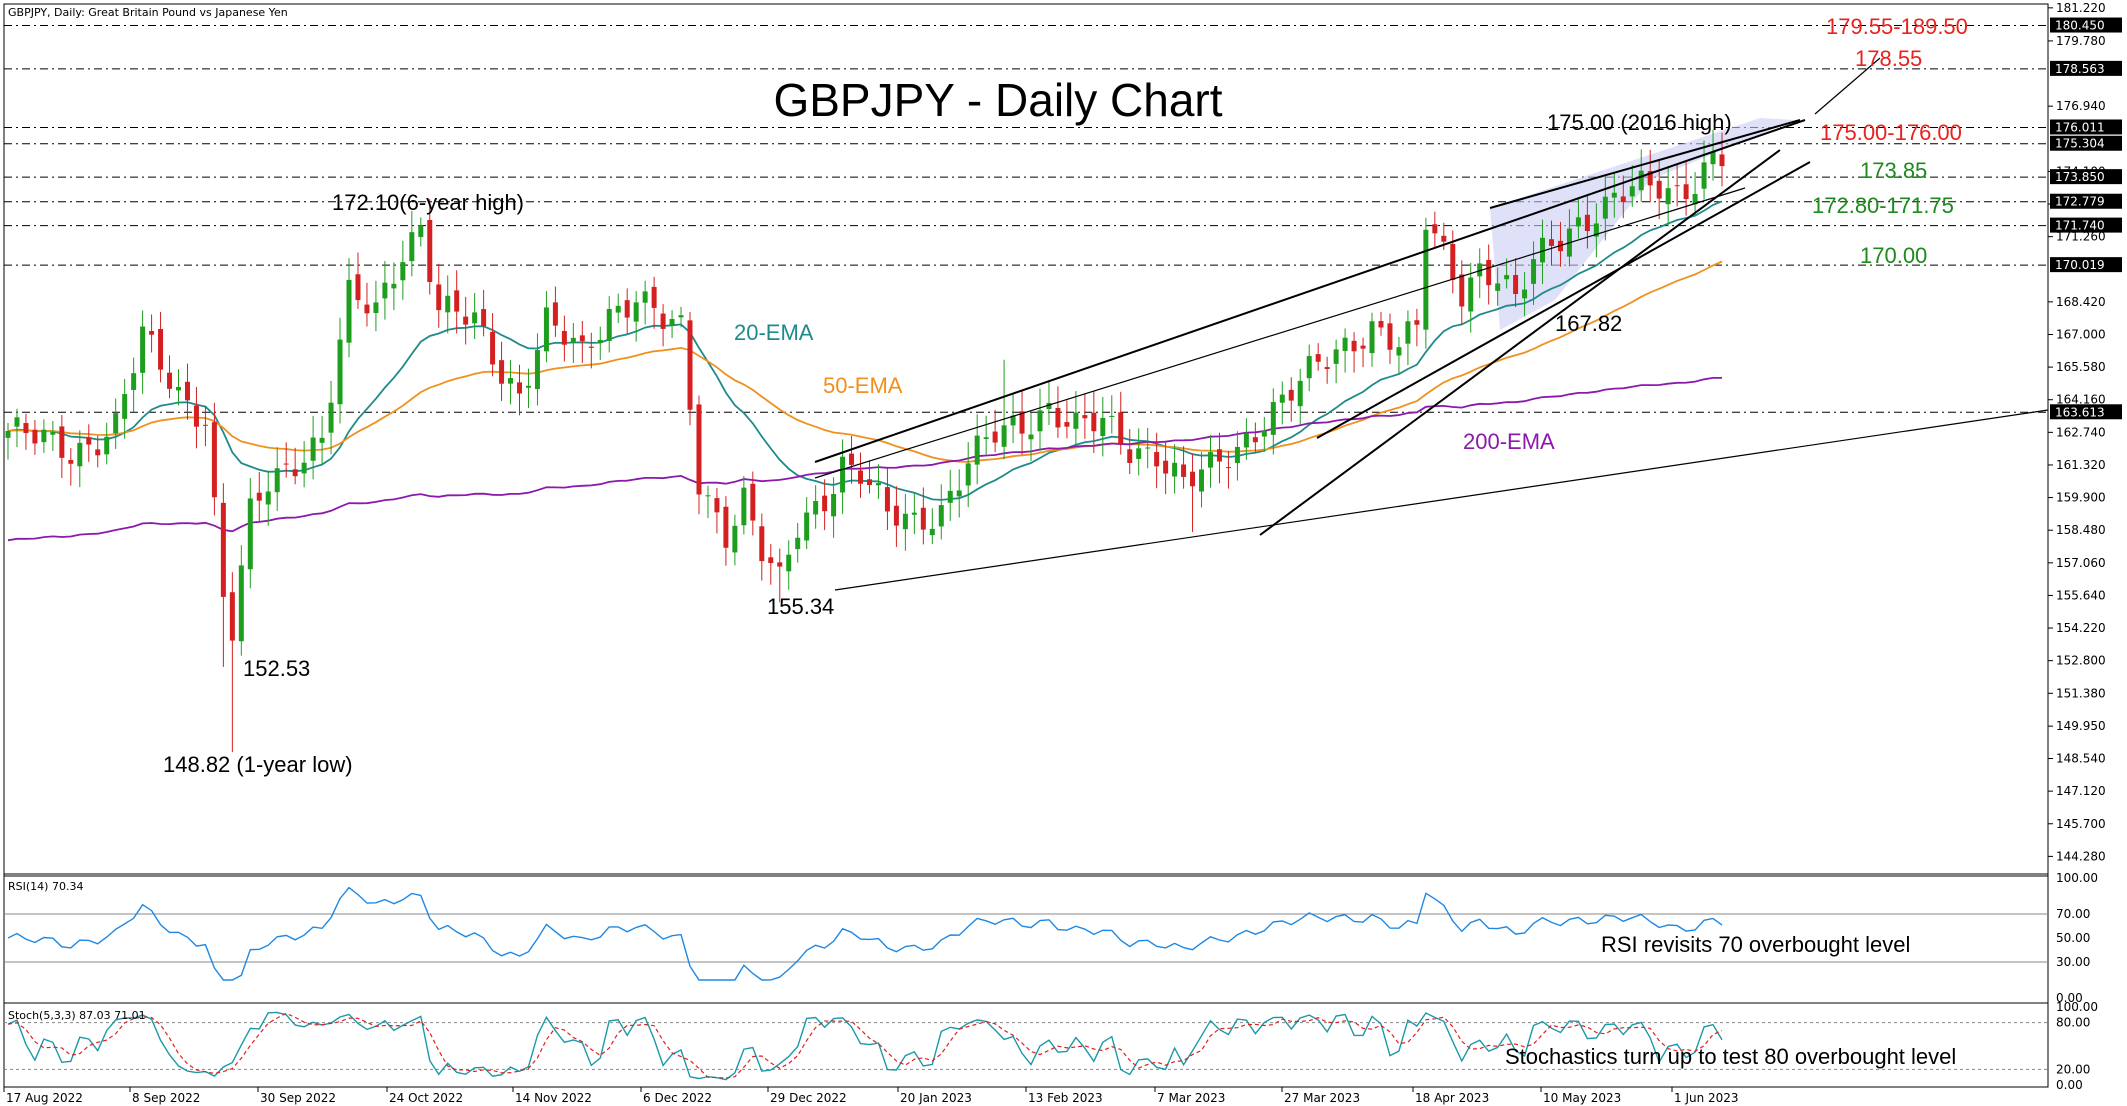  I want to click on y-tick-label: 161.320, so click(2081, 465).